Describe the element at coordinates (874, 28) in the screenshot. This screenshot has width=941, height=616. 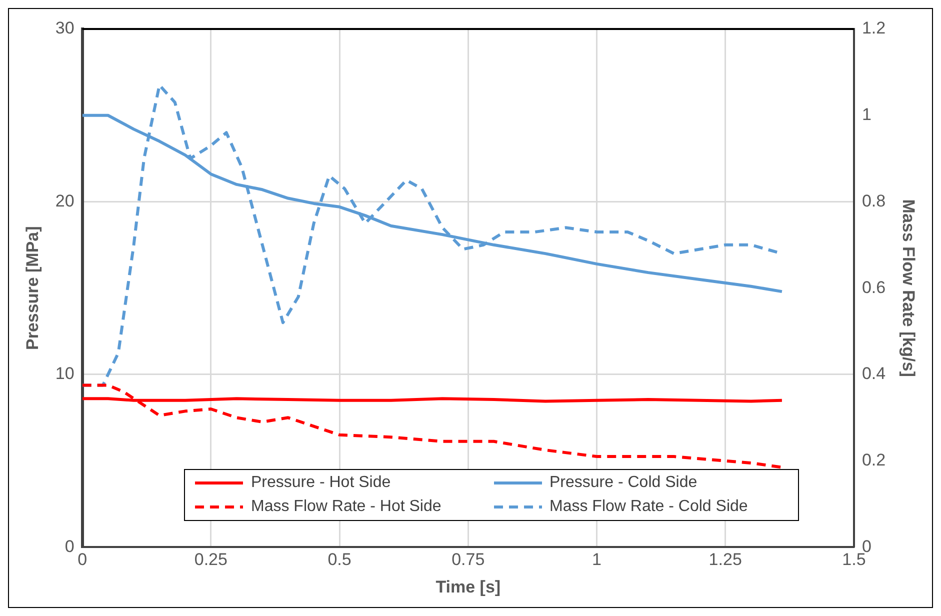
I see `y2-tick-label: 1.2` at that location.